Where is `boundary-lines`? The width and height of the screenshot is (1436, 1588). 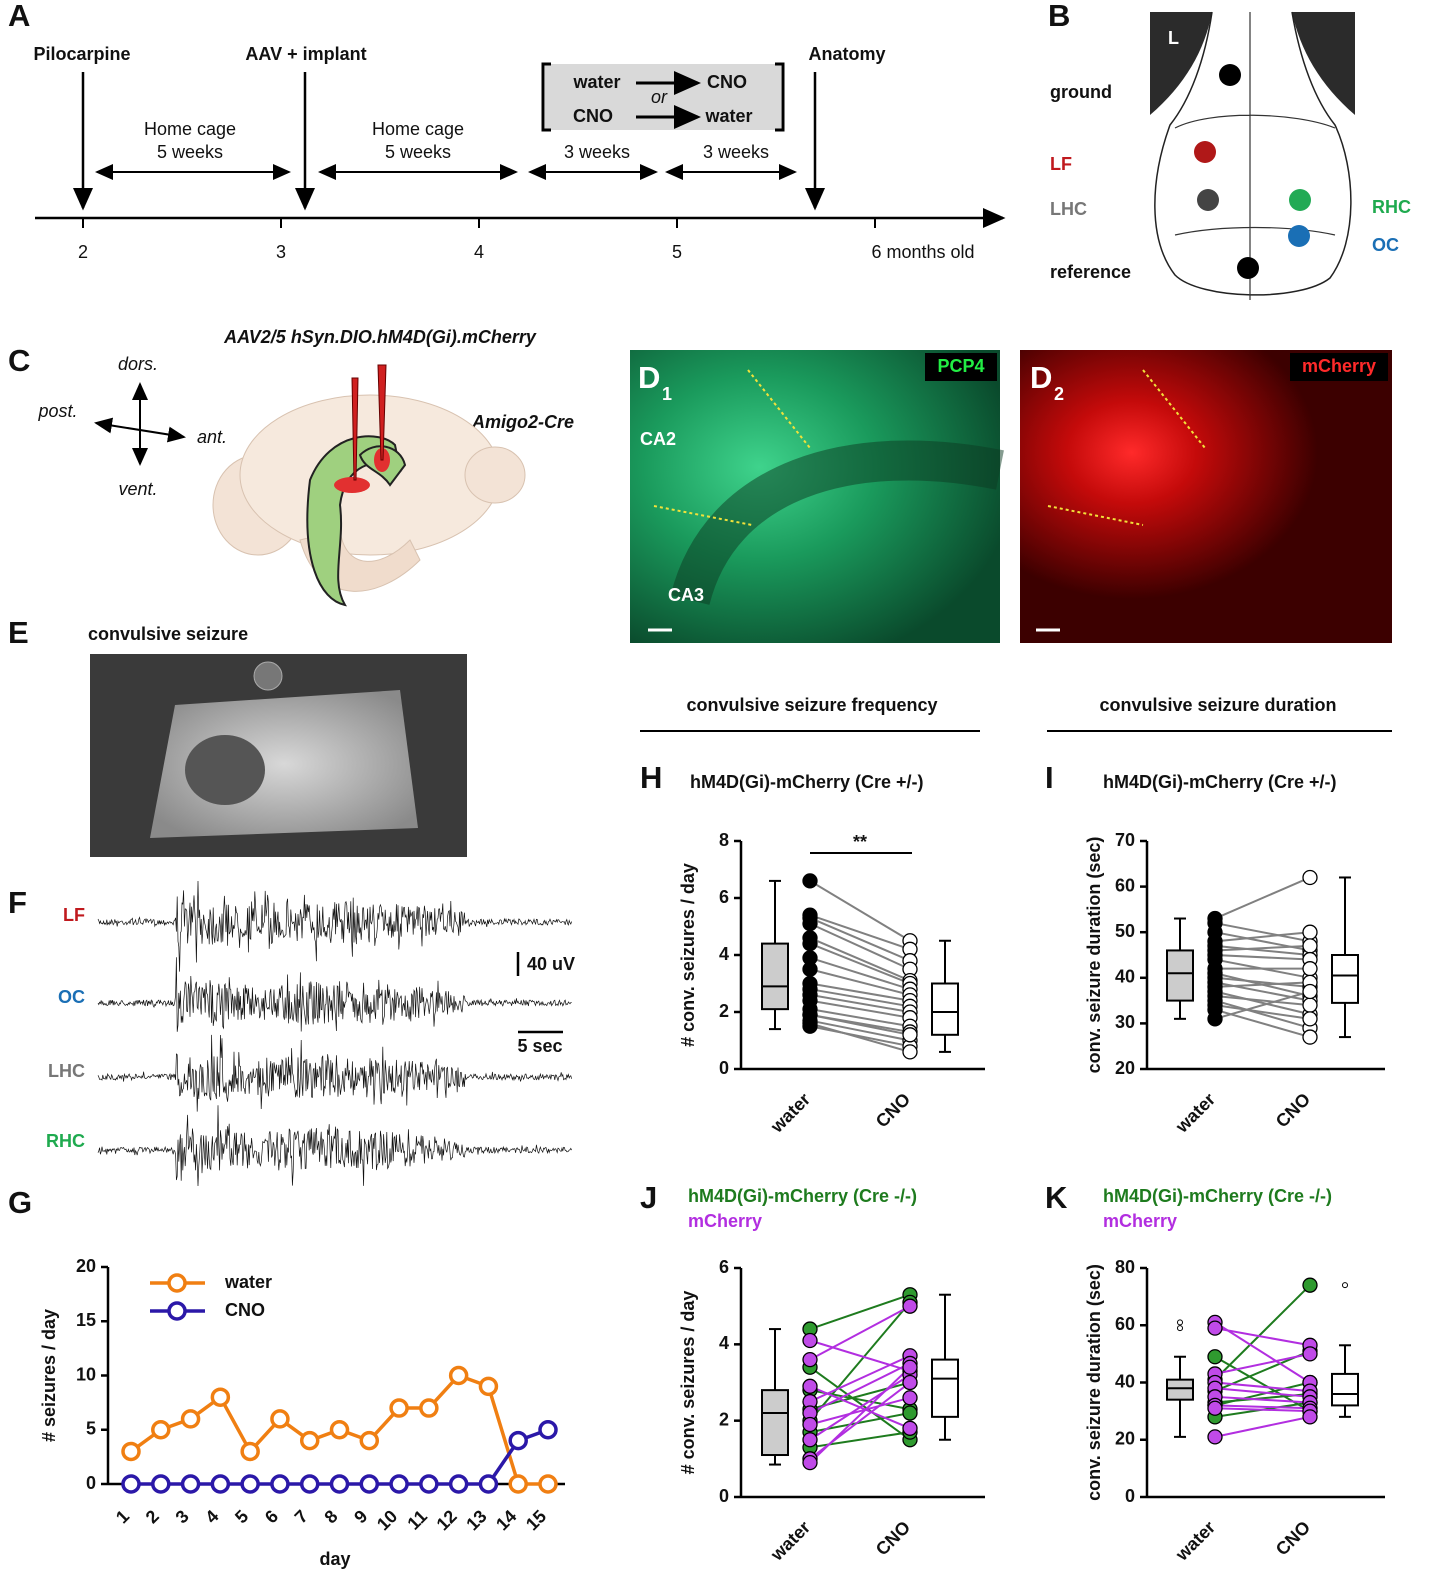
boundary-lines is located at coordinates (929, 447).